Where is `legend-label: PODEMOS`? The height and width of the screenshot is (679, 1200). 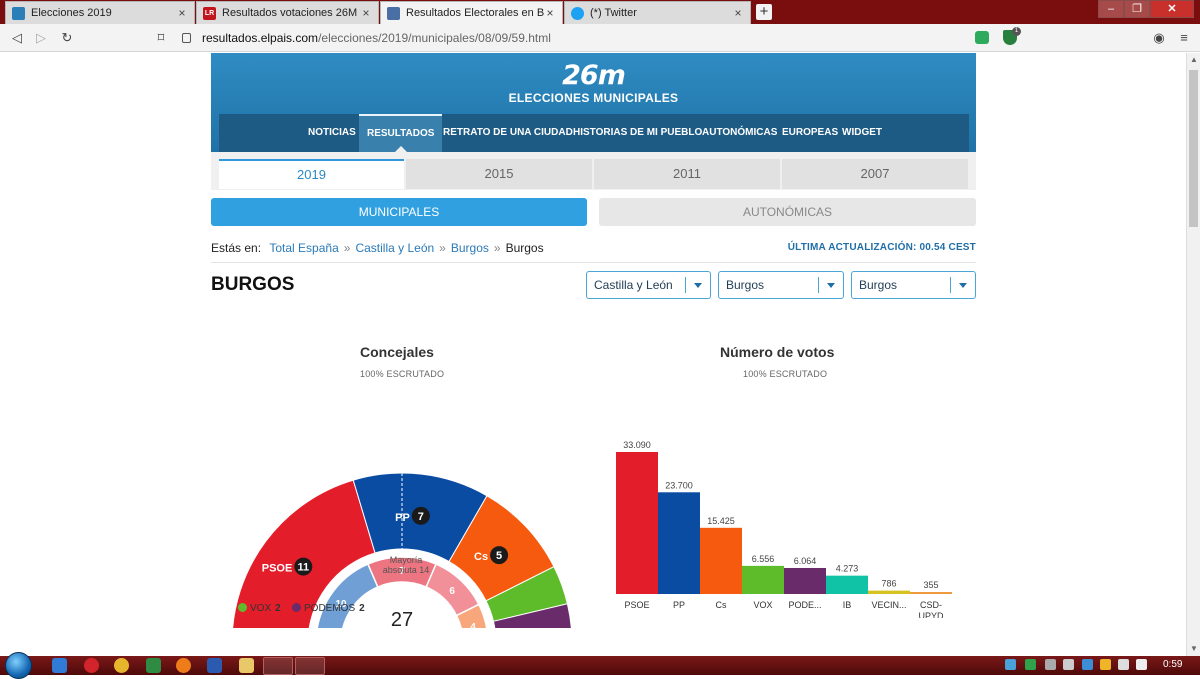
legend-label: PODEMOS is located at coordinates (330, 608).